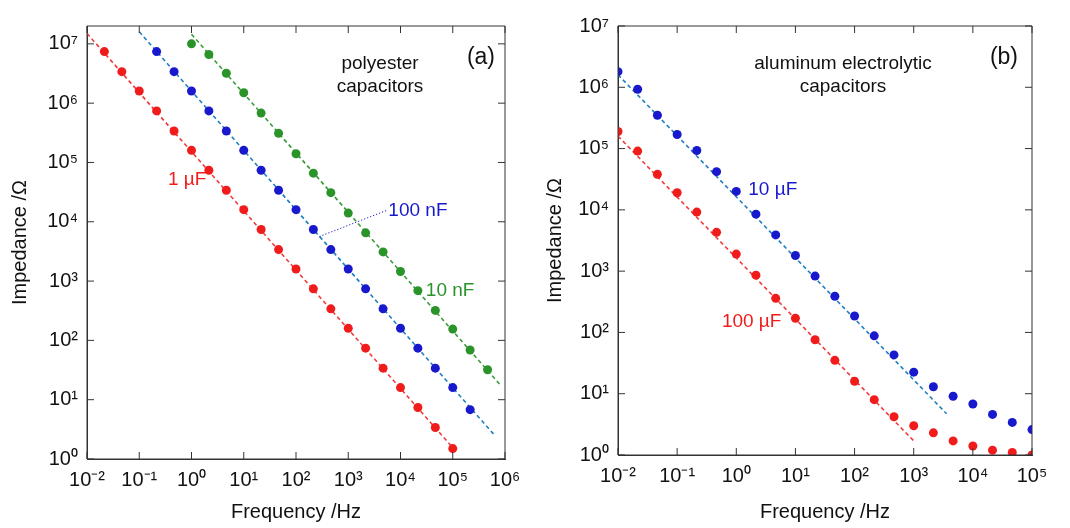  What do you see at coordinates (418, 209) in the screenshot?
I see `text: 100 nF` at bounding box center [418, 209].